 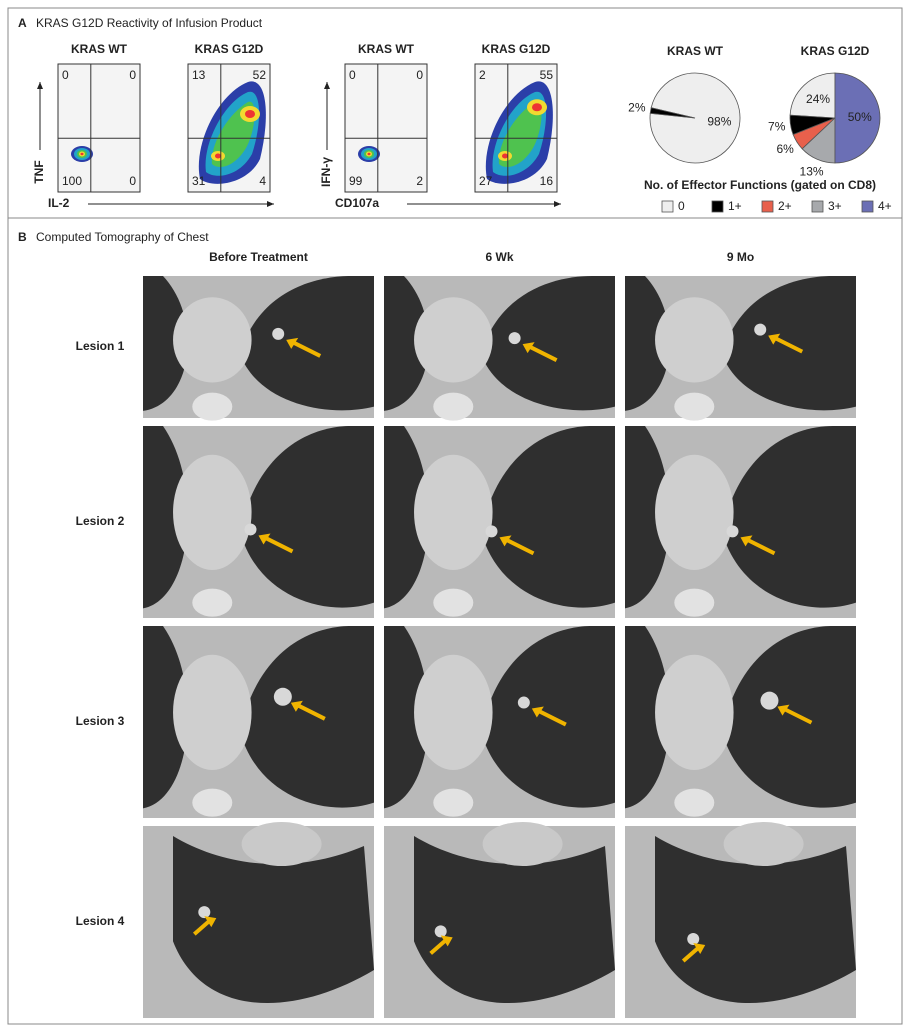 What do you see at coordinates (681, 206) in the screenshot?
I see `legend-label: 0` at bounding box center [681, 206].